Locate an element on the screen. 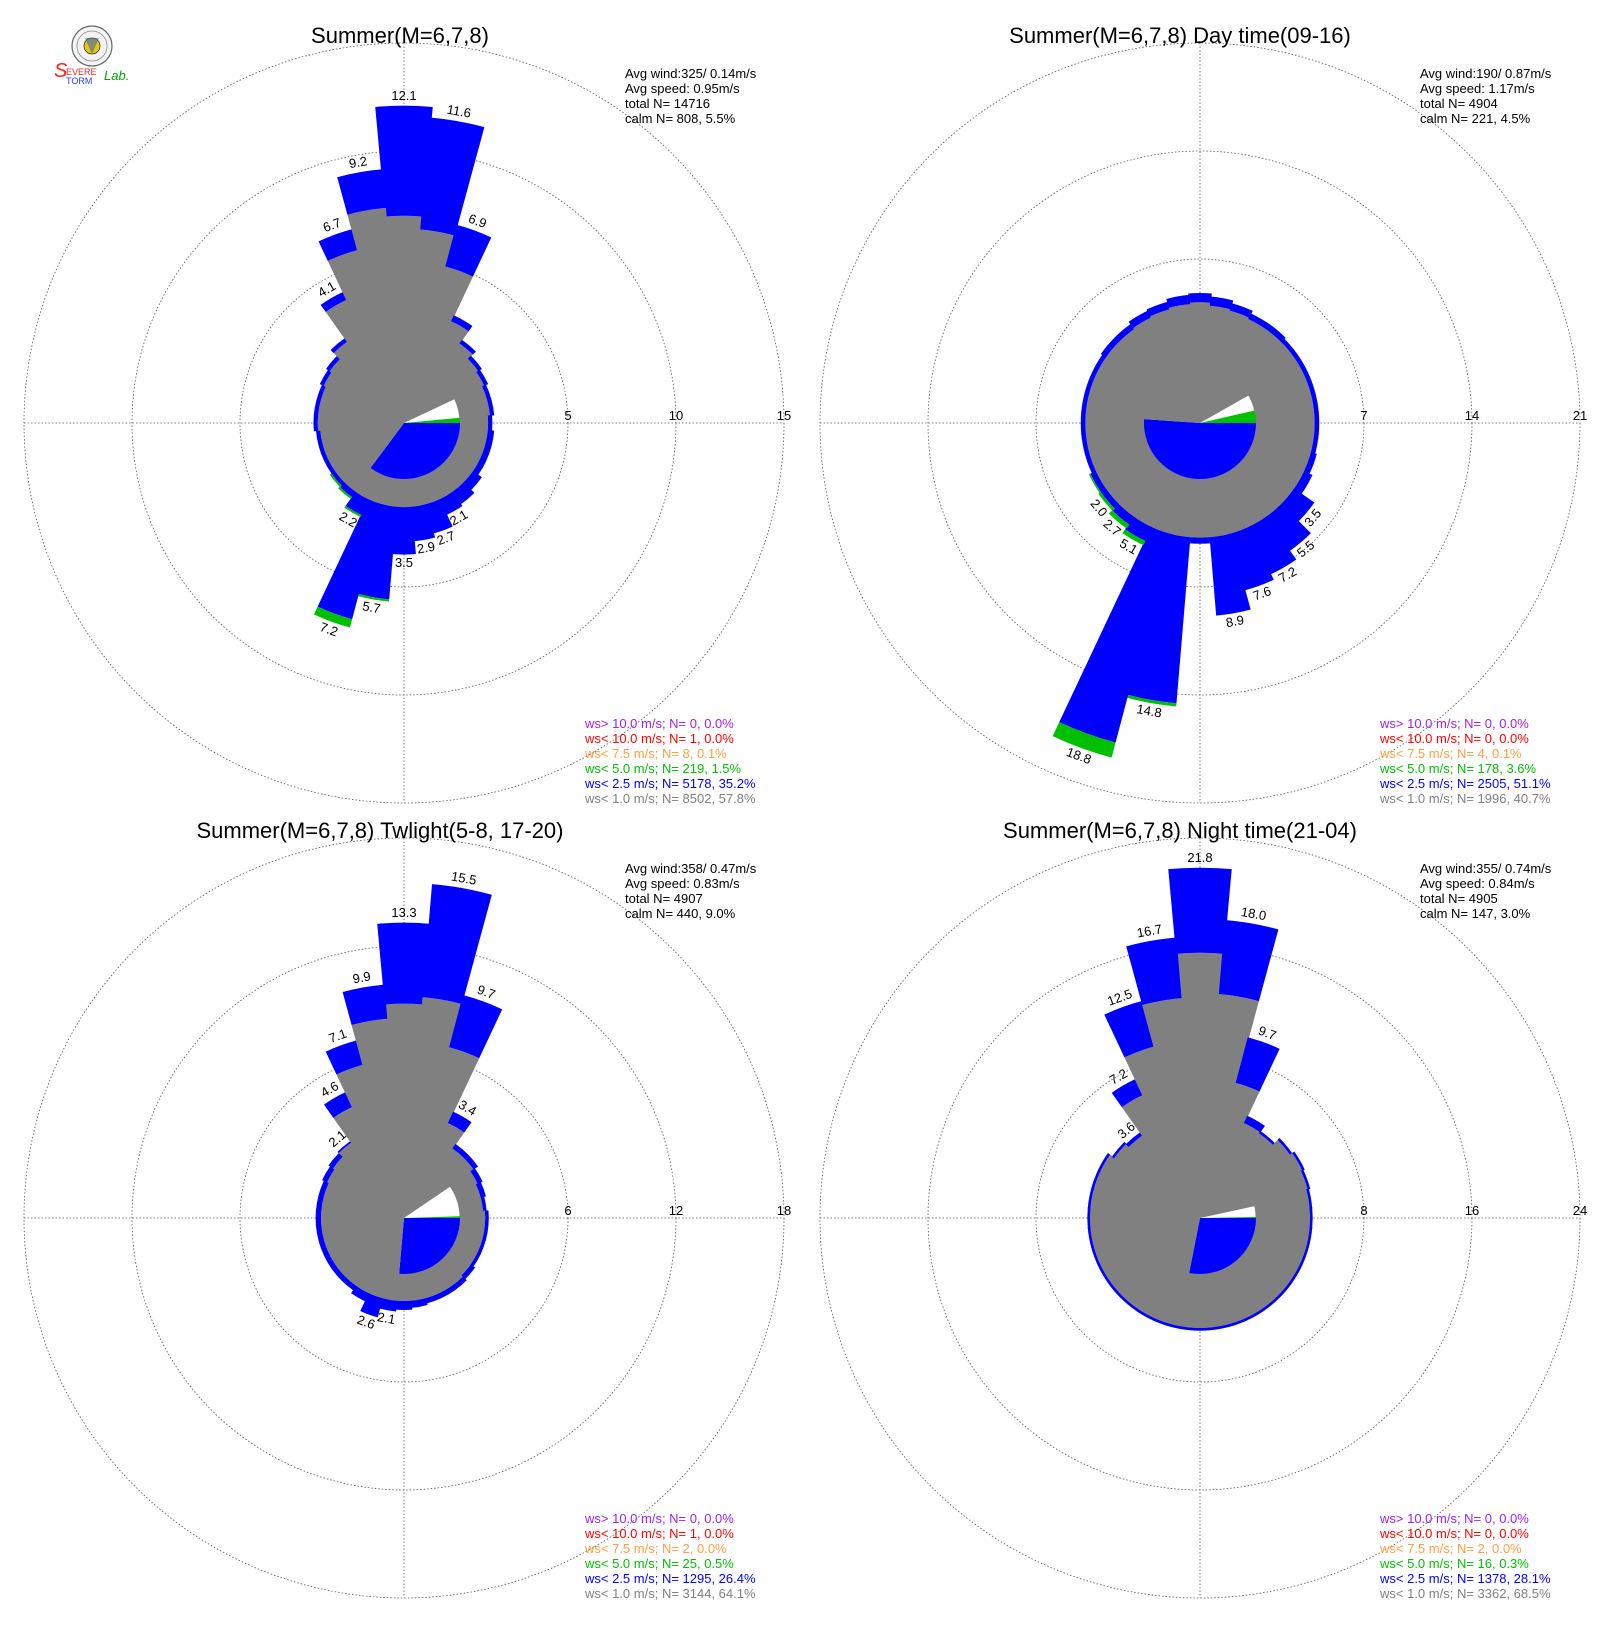  petal-label: 15.5 is located at coordinates (464, 878).